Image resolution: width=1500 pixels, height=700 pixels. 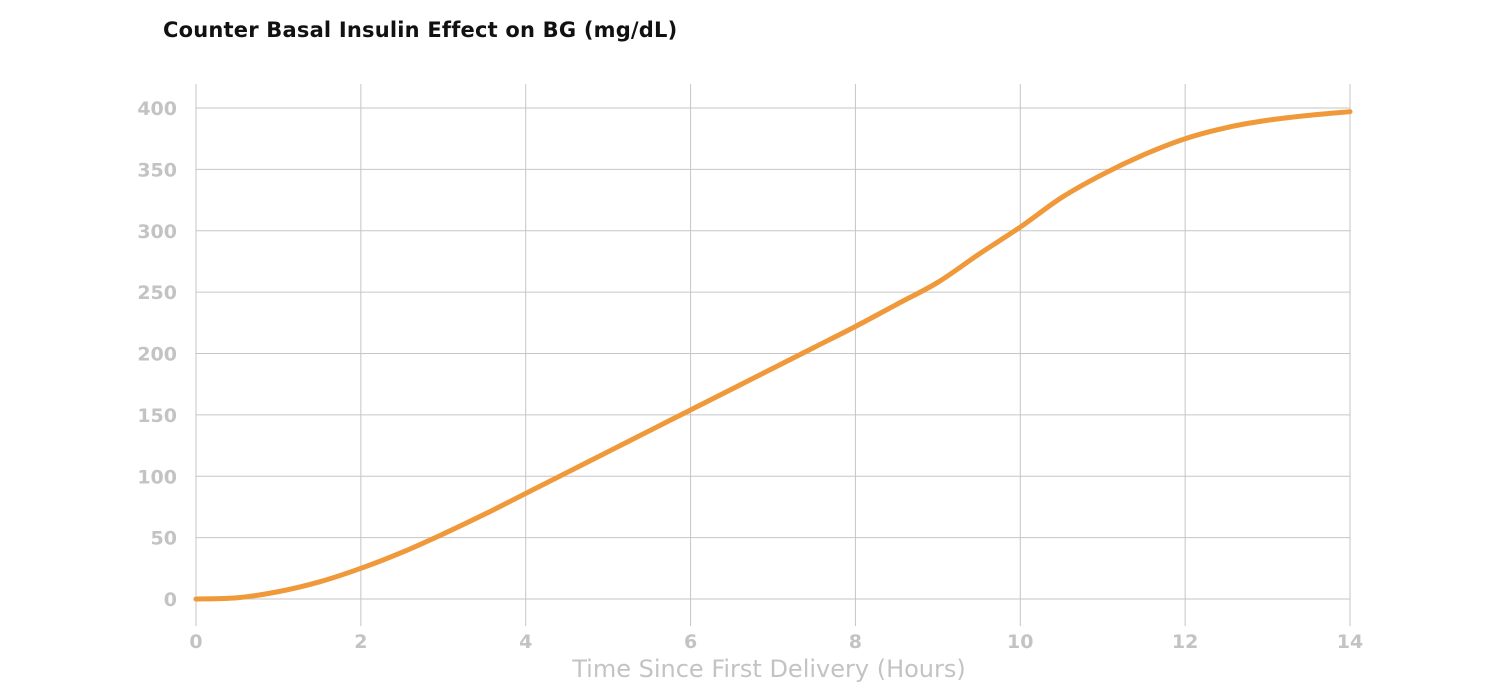 I want to click on y-tick-label: 150, so click(x=157, y=416).